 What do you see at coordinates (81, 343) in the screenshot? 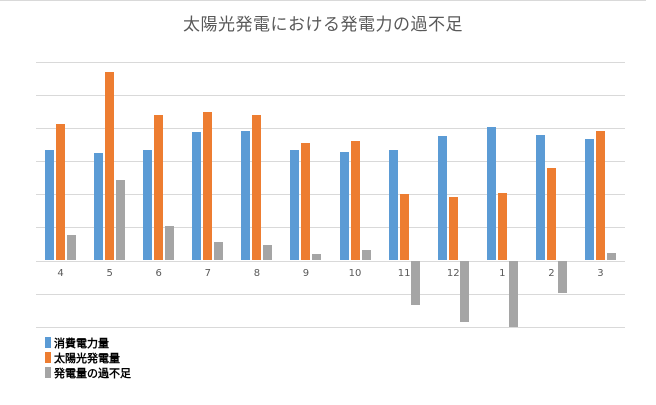
I see `legend-label-consumption: 消費電力量` at bounding box center [81, 343].